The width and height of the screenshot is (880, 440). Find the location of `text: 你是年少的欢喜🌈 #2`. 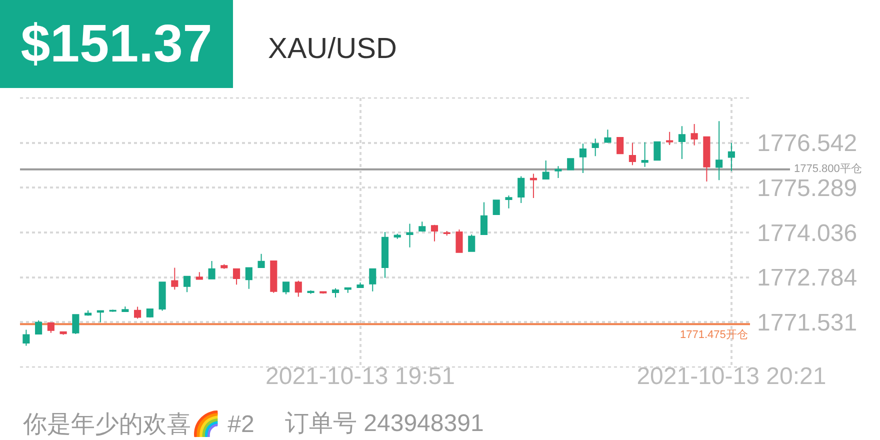

text: 你是年少的欢喜🌈 #2 is located at coordinates (138, 423).